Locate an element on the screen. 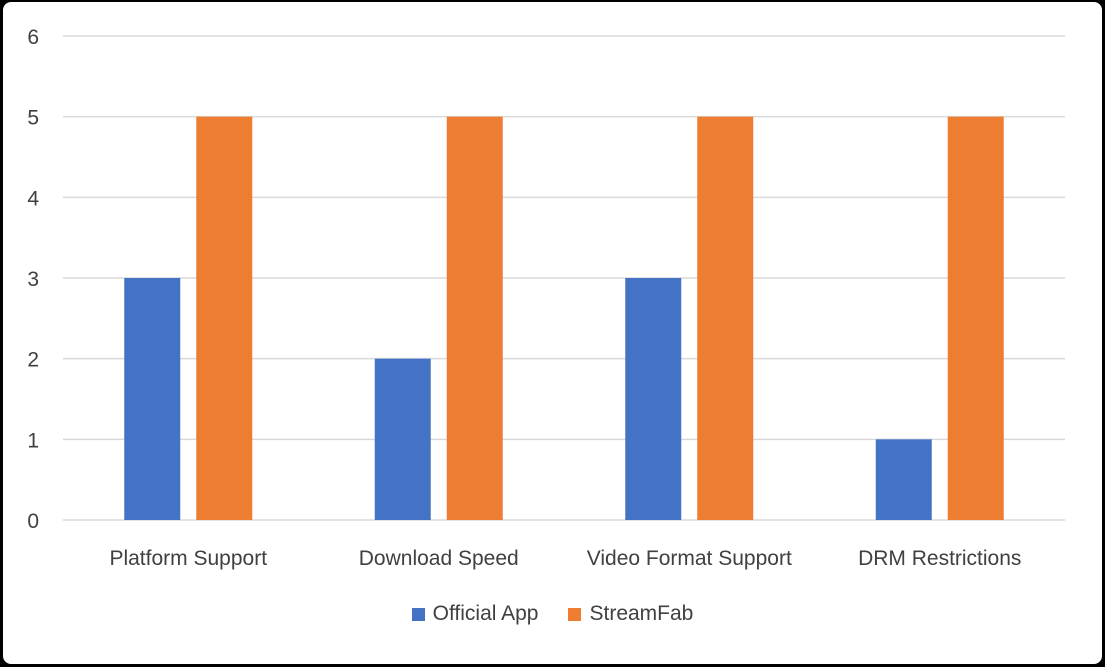  y-tick-label-1: 1 is located at coordinates (33, 440).